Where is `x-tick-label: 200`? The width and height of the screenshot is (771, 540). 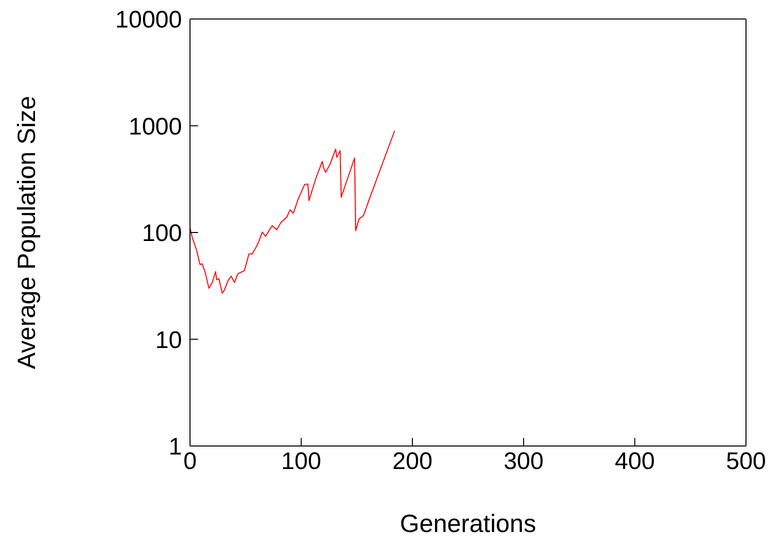
x-tick-label: 200 is located at coordinates (412, 462).